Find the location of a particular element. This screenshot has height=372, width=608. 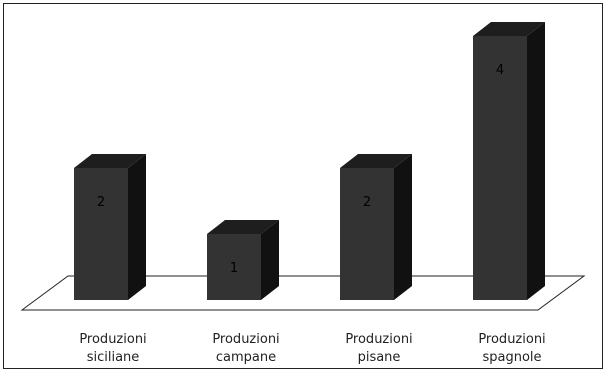

category-label-line: campane is located at coordinates (246, 357).